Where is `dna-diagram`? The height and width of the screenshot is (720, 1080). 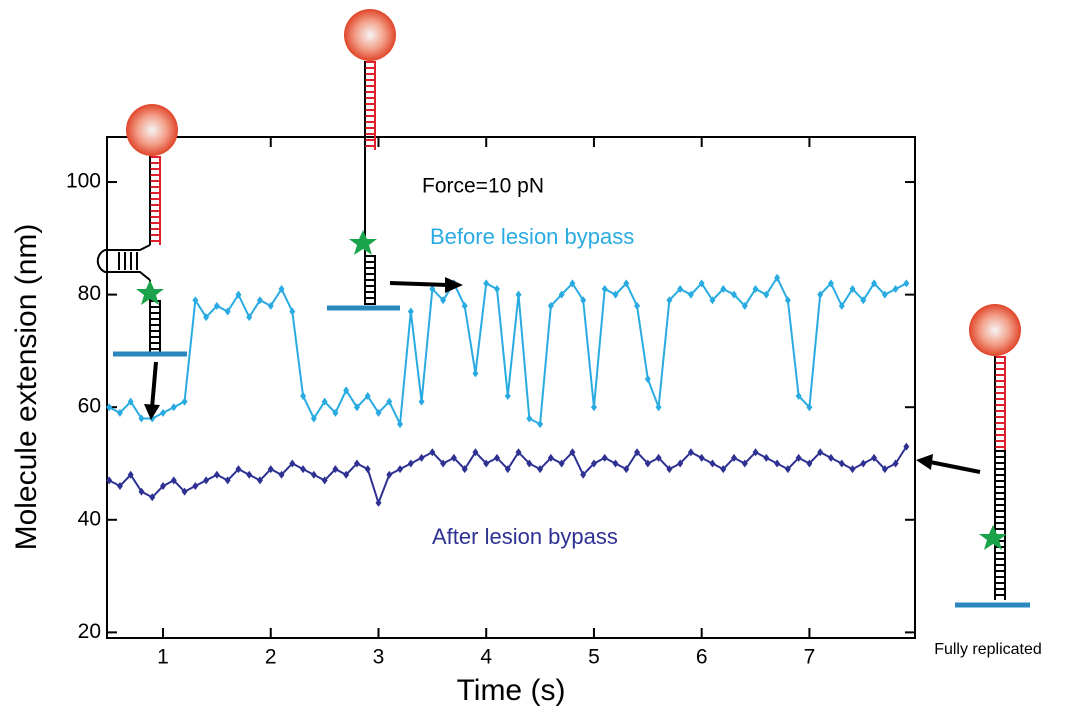 dna-diagram is located at coordinates (395, 160).